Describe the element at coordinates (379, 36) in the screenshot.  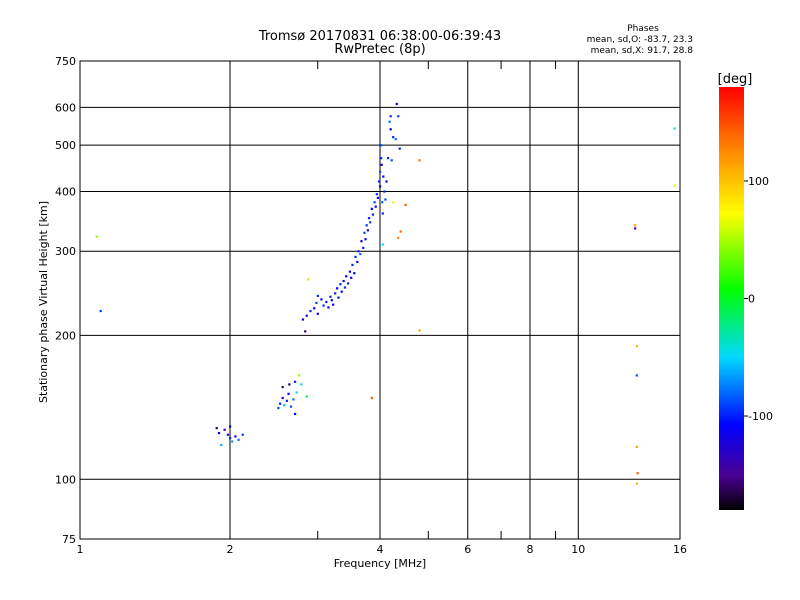
I see `chart-title: Tromsø 20170831 06:38:00-06:39:43` at that location.